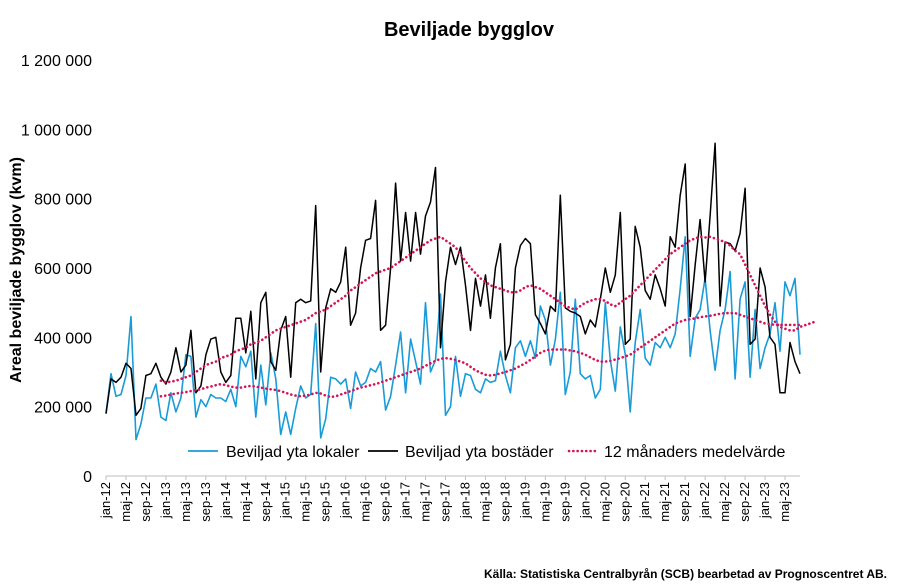  I want to click on x-tick-label: sep-21, so click(684, 502).